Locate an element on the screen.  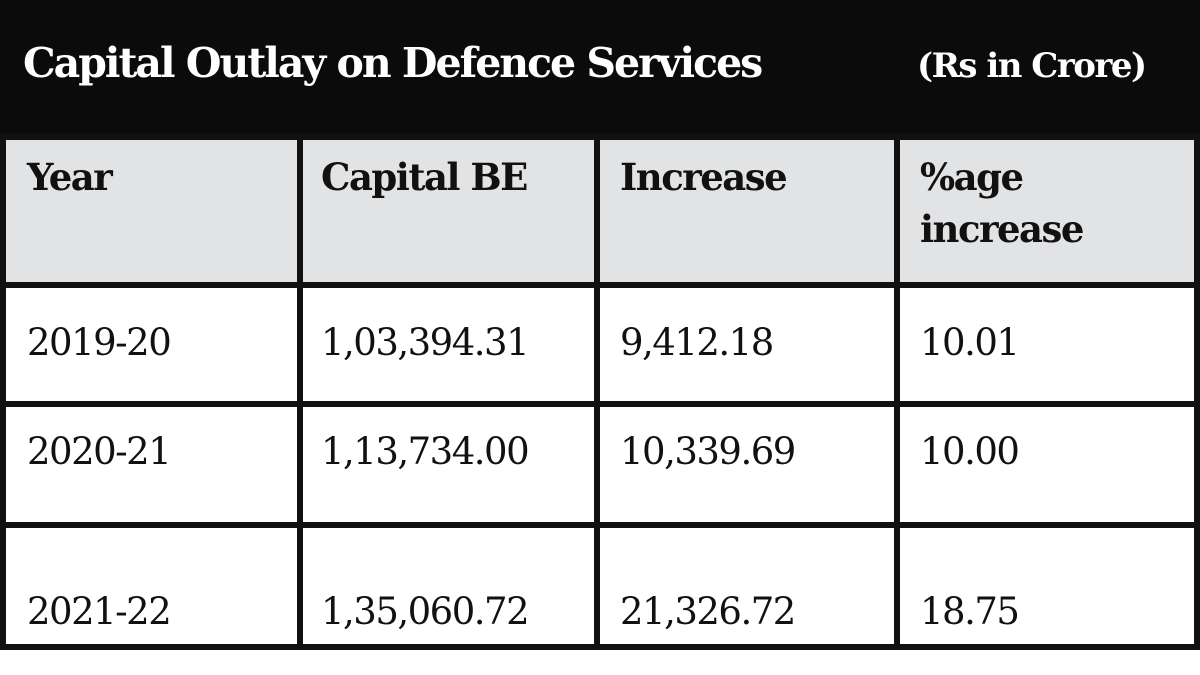
table-cell-capital-be: 1,13,734.00 is located at coordinates (448, 464).